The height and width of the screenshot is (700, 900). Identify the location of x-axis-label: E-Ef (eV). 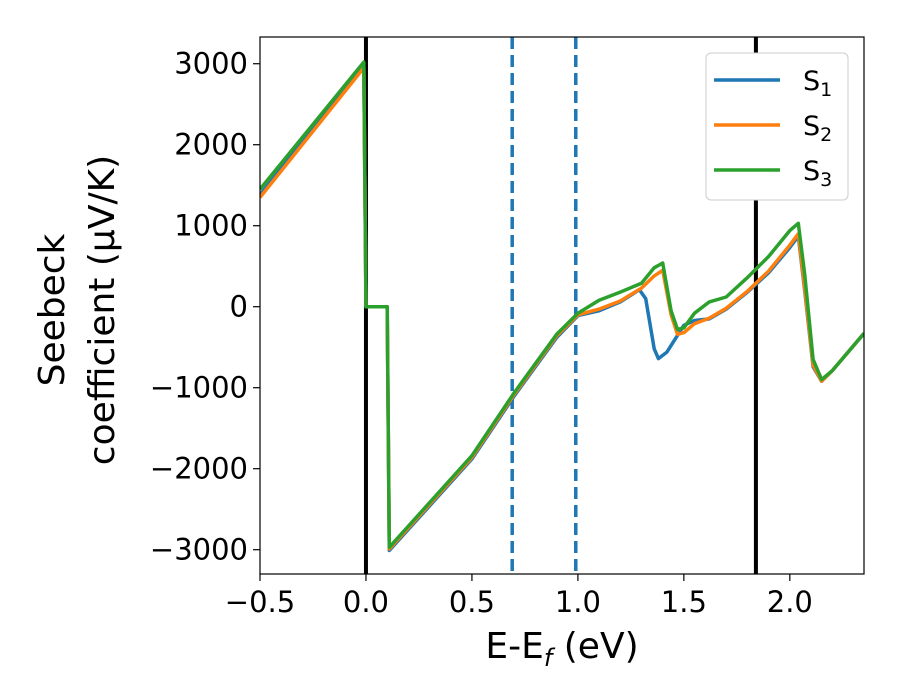
(561, 649).